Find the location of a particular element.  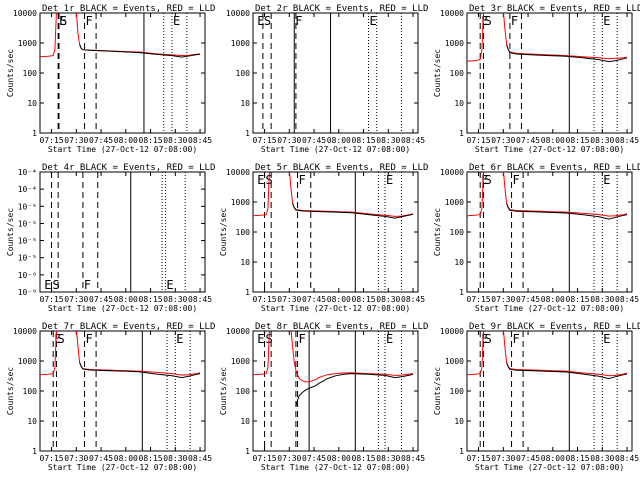

panel-title: Det 8r BLACK = Events, RED = LLD is located at coordinates (341, 327).